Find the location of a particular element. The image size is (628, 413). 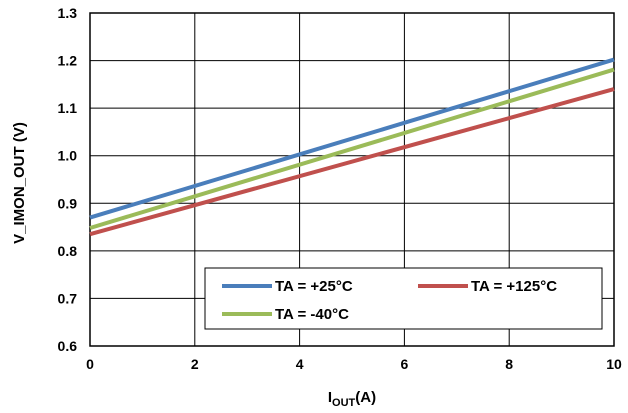

x-tick-label: 6 is located at coordinates (405, 364).